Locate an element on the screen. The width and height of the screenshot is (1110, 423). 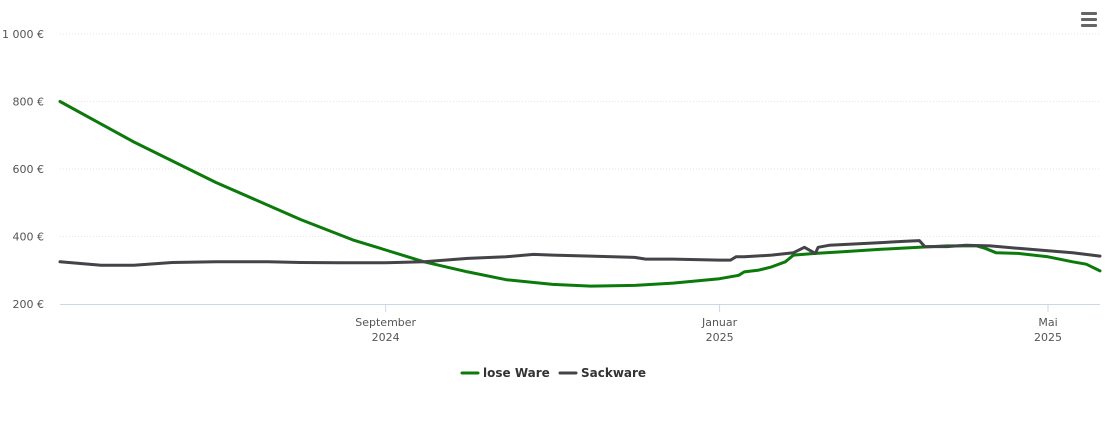
legend-item-0: lose Ware is located at coordinates (505, 373).